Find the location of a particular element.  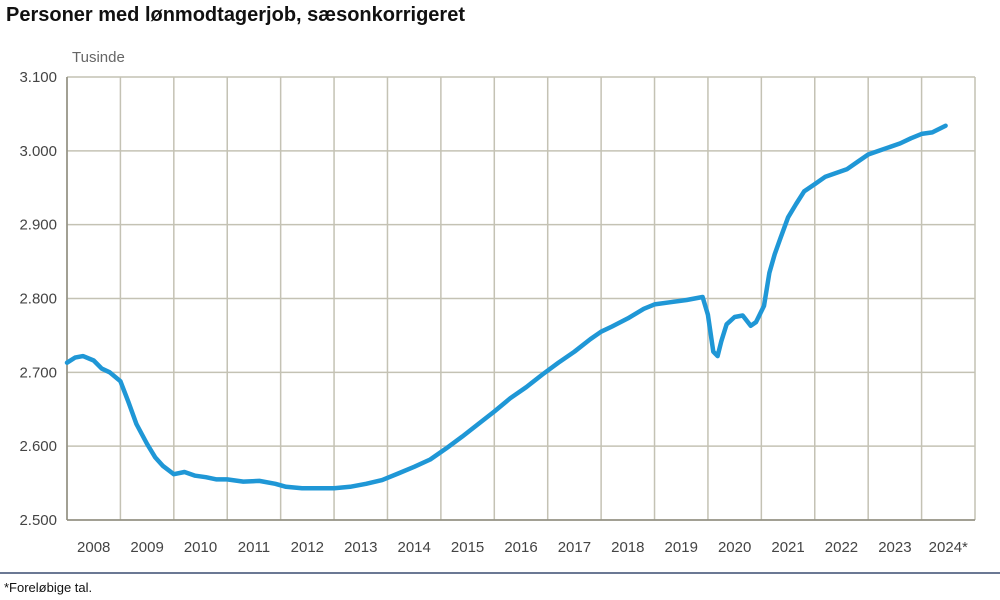

y-tick-label: 3.100 is located at coordinates (38, 77).